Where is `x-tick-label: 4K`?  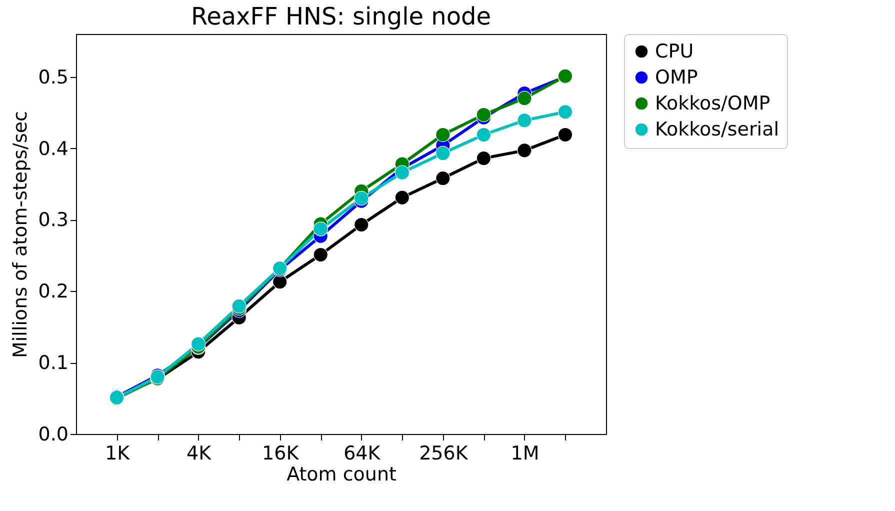
x-tick-label: 4K is located at coordinates (199, 453).